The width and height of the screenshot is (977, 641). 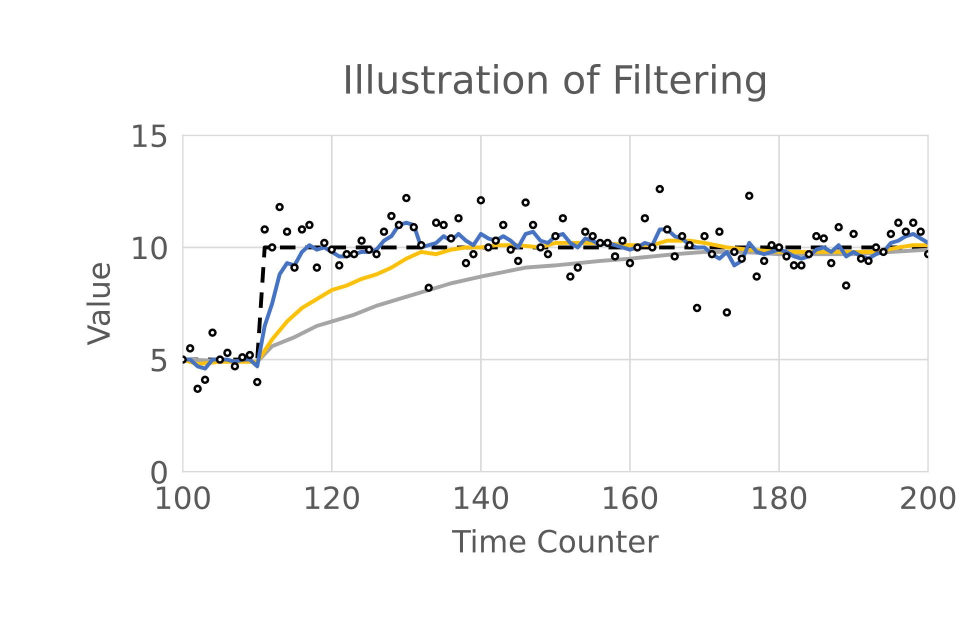 What do you see at coordinates (481, 498) in the screenshot?
I see `x-tick-label: 140` at bounding box center [481, 498].